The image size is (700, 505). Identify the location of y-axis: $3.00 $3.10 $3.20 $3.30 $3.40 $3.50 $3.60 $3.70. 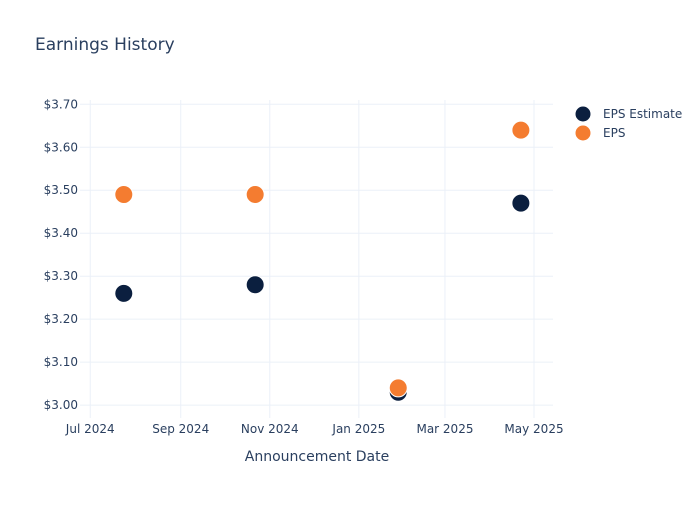
(61, 254).